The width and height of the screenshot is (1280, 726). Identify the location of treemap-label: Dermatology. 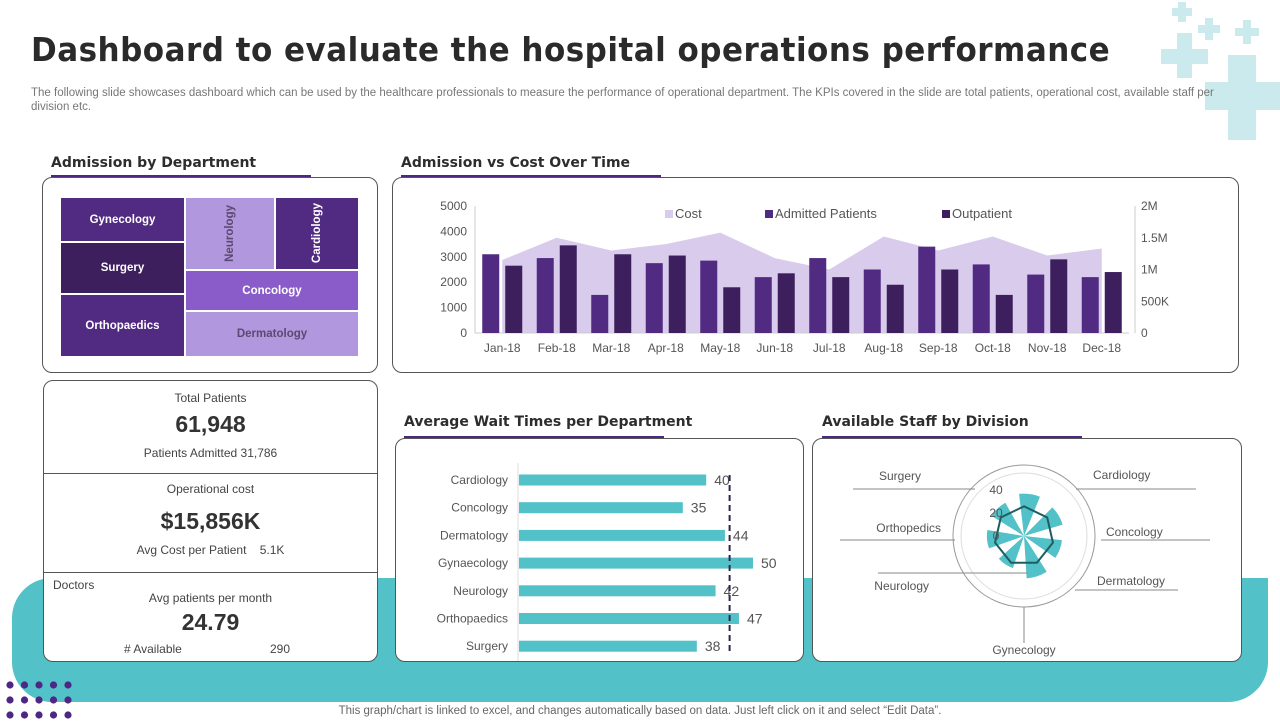
(272, 334).